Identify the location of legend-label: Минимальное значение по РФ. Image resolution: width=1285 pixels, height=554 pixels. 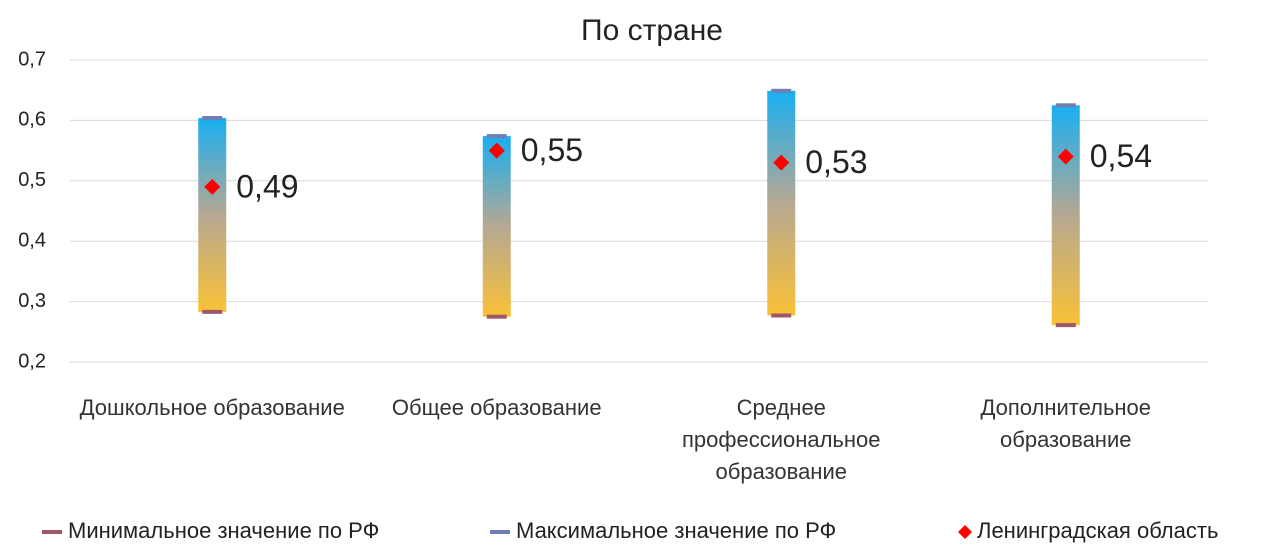
(223, 530).